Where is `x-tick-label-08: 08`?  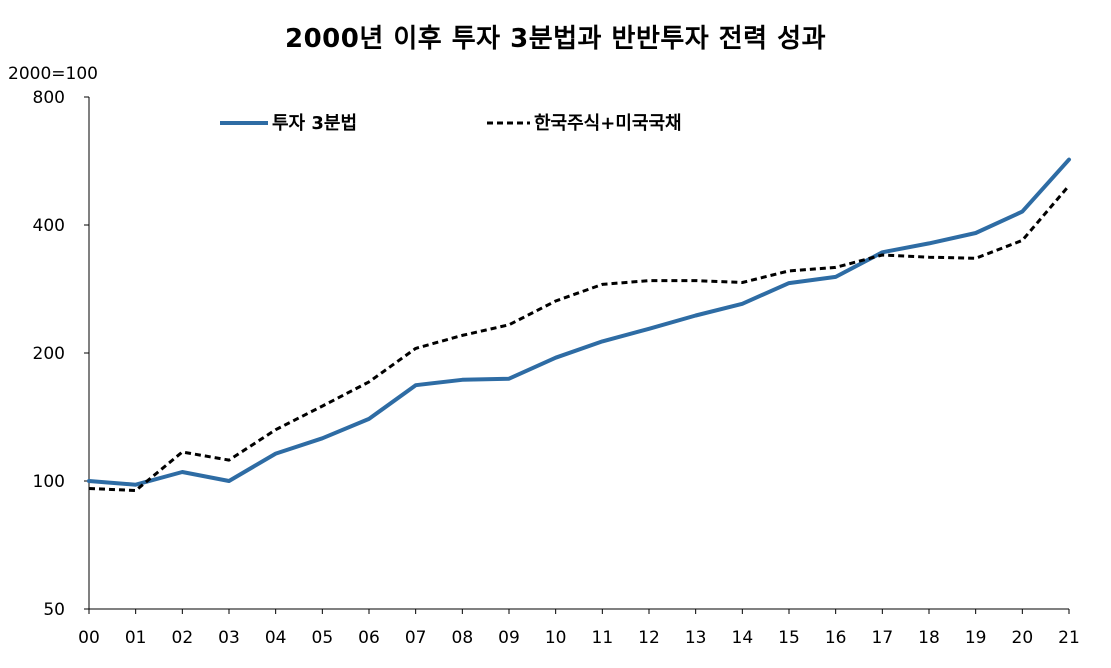
x-tick-label-08: 08 is located at coordinates (463, 638).